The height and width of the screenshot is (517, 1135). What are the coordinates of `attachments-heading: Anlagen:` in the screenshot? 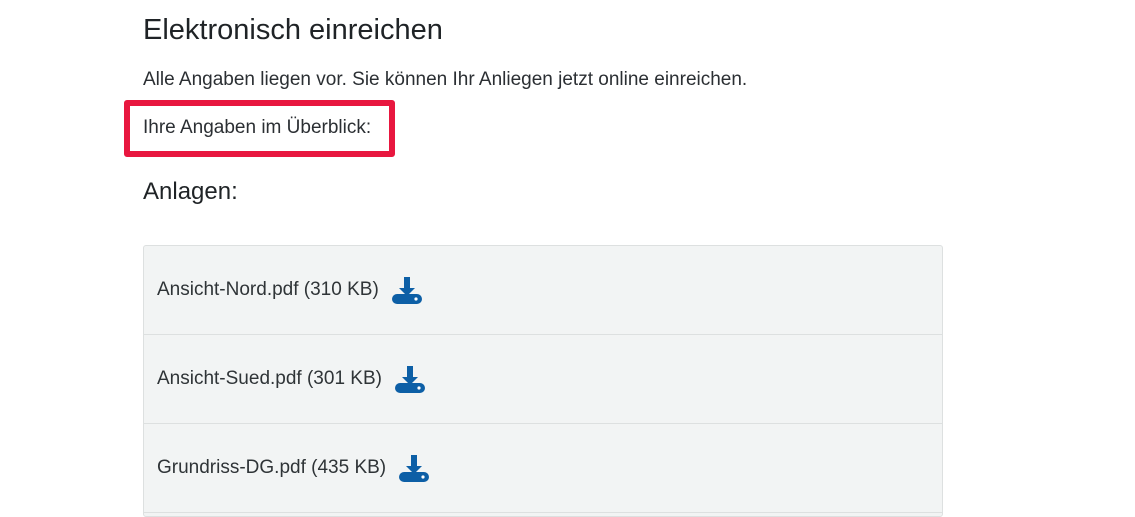 It's located at (190, 191).